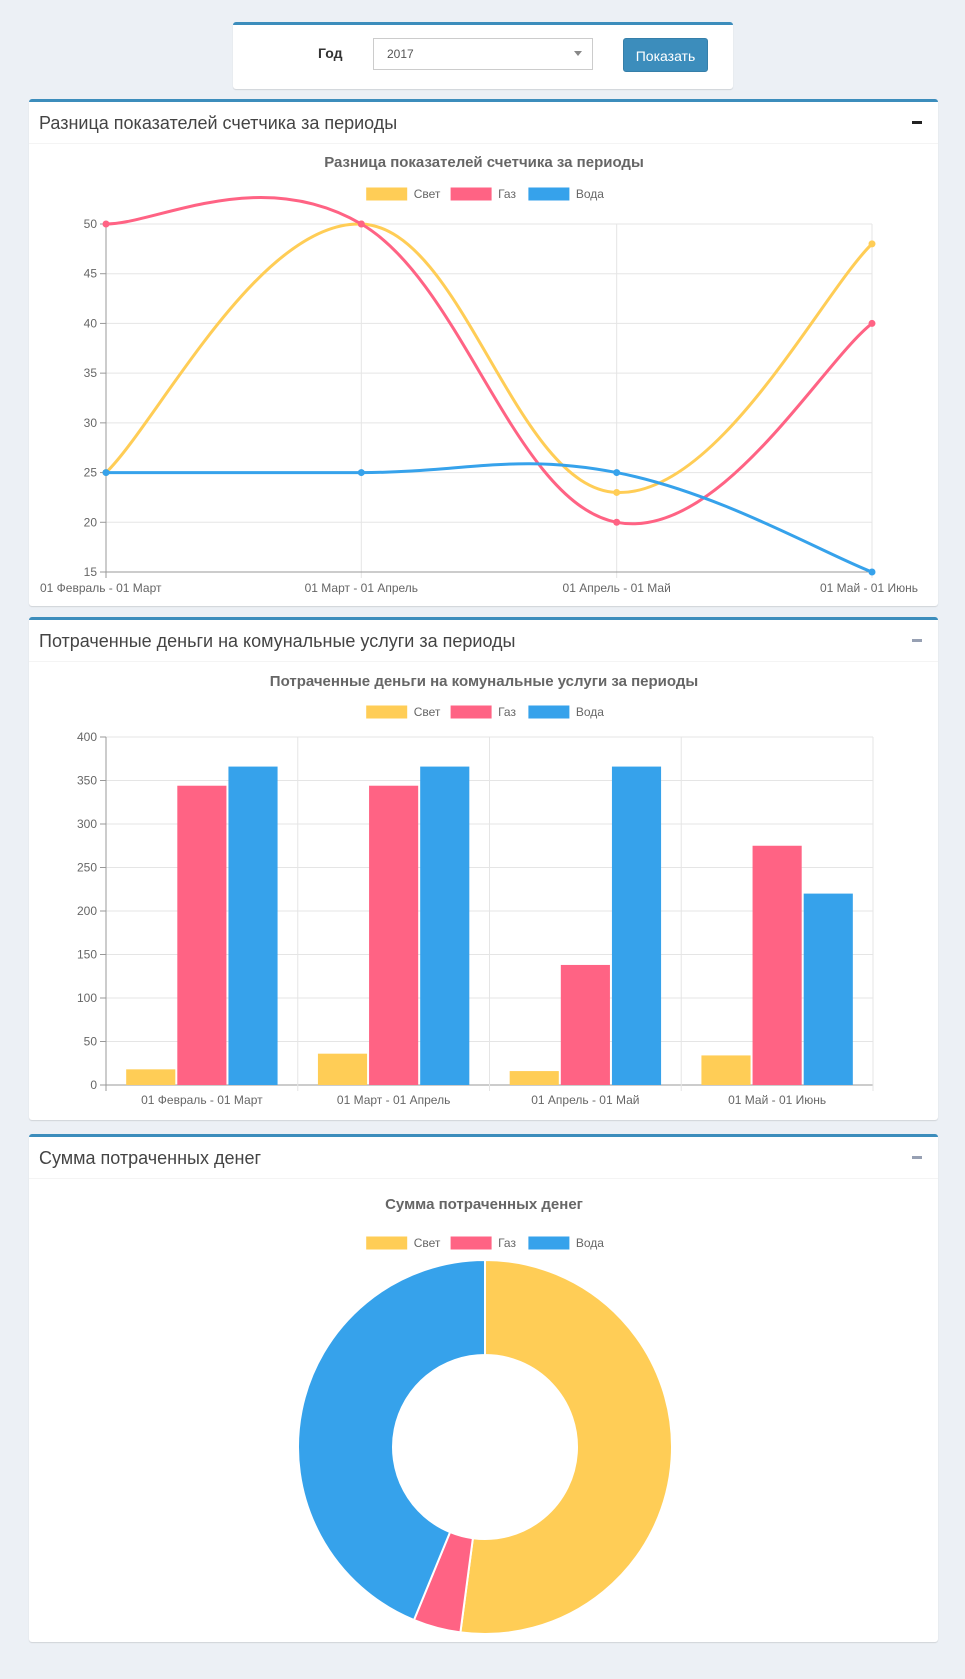 The image size is (965, 1679). What do you see at coordinates (484, 162) in the screenshot?
I see `chart-title: Разница показателей счетчика за периоды` at bounding box center [484, 162].